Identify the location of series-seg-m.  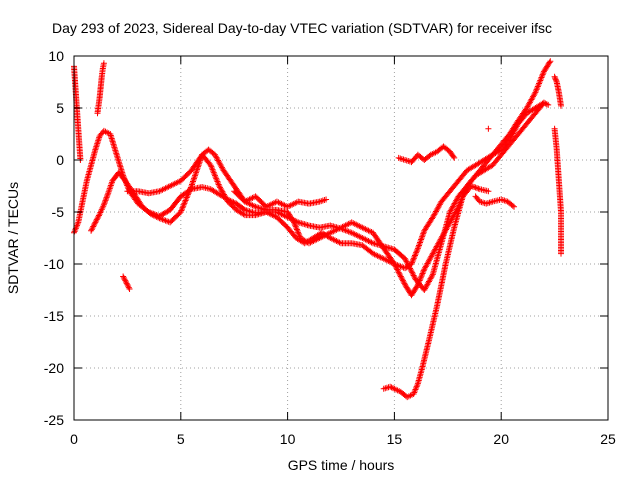
(488, 128).